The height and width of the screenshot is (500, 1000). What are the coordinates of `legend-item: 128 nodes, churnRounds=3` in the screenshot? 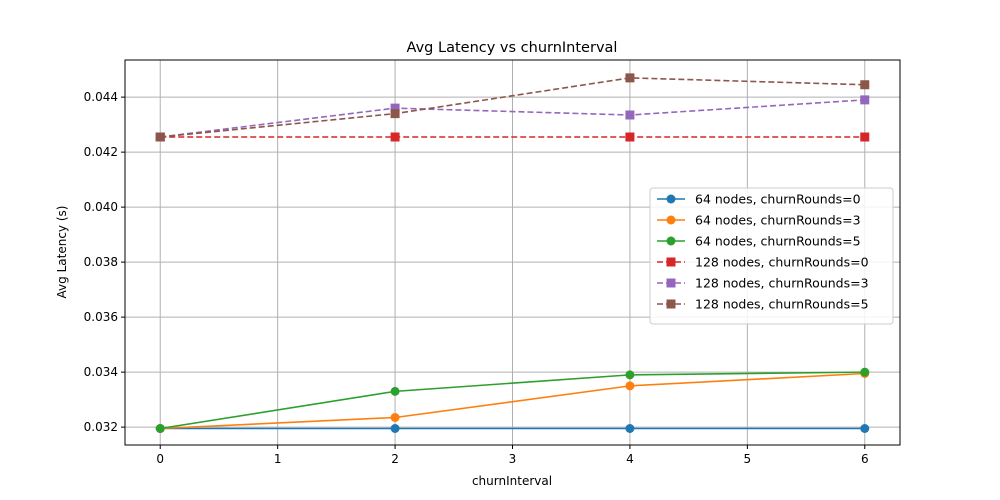 It's located at (763, 283).